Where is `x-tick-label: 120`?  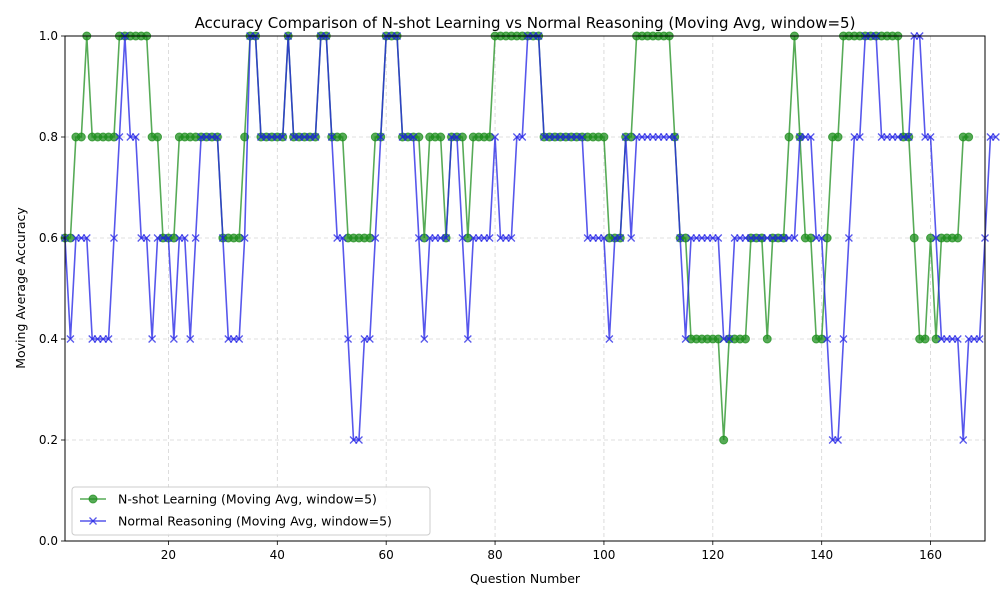 x-tick-label: 120 is located at coordinates (712, 555).